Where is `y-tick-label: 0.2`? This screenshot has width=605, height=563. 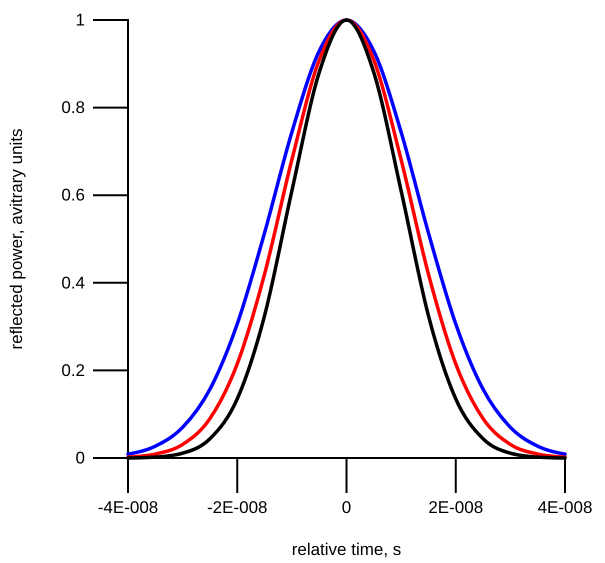 y-tick-label: 0.2 is located at coordinates (73, 370).